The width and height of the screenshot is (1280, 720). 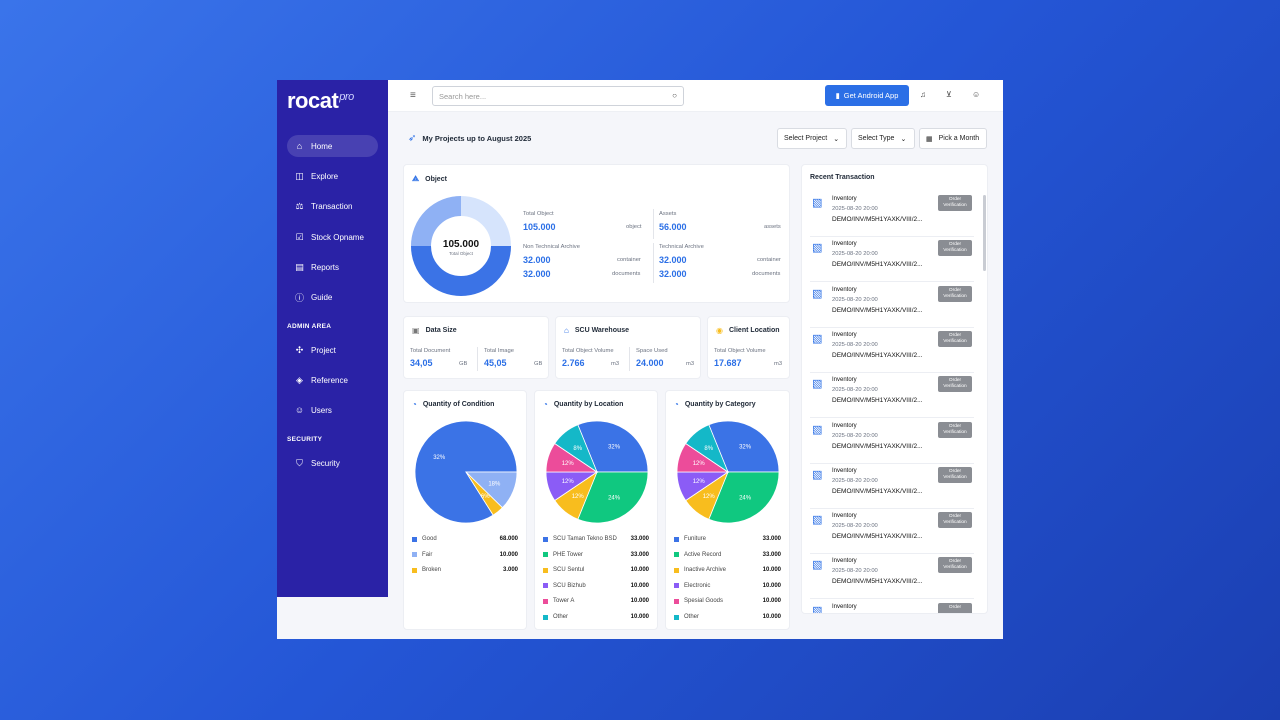 What do you see at coordinates (416, 330) in the screenshot?
I see `database-icon: ▣` at bounding box center [416, 330].